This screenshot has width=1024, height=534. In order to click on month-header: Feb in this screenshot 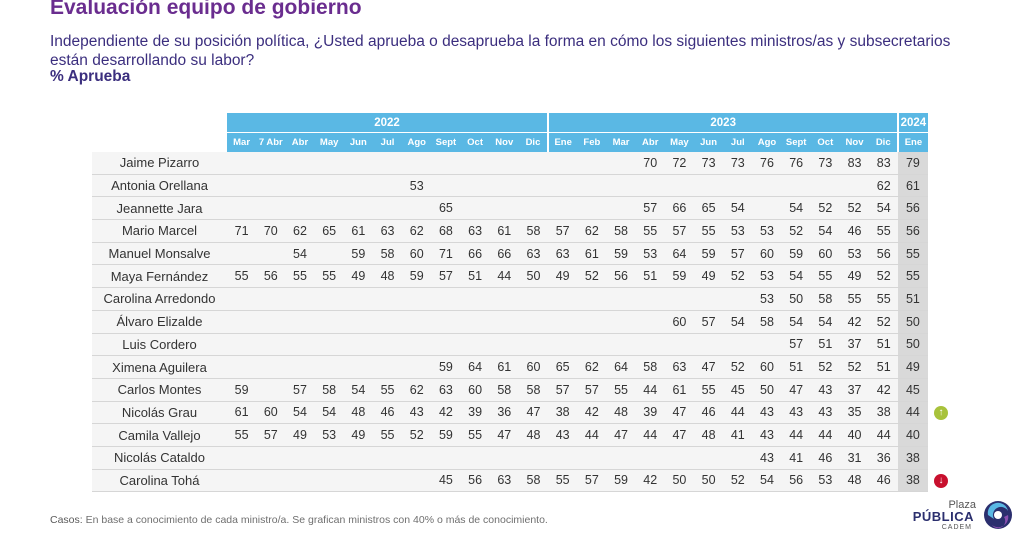, I will do `click(592, 142)`.